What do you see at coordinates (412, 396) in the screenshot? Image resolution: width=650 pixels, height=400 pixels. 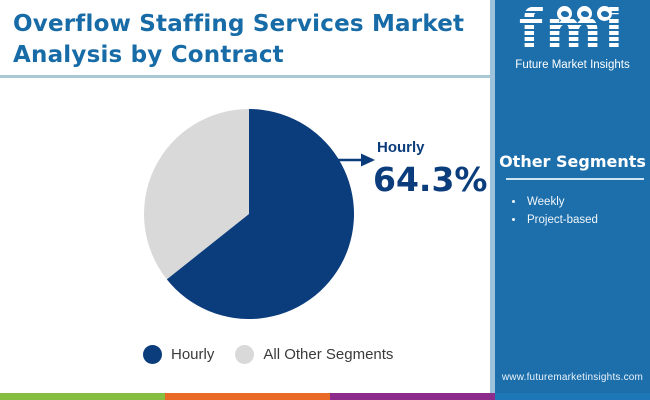 I see `footer-strip-purple` at bounding box center [412, 396].